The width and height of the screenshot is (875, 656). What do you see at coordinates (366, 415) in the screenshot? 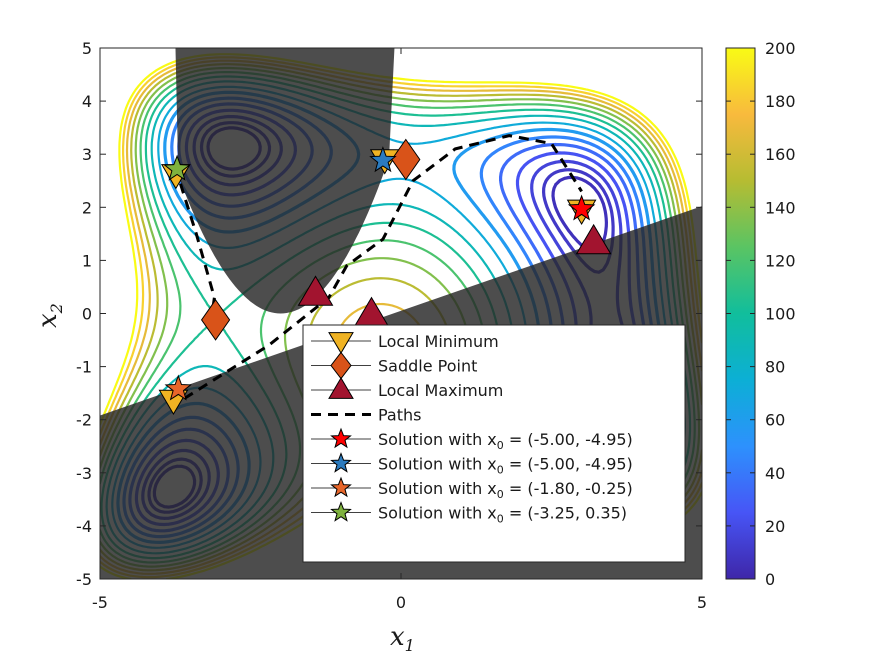
I see `legend-entry: Paths` at bounding box center [366, 415].